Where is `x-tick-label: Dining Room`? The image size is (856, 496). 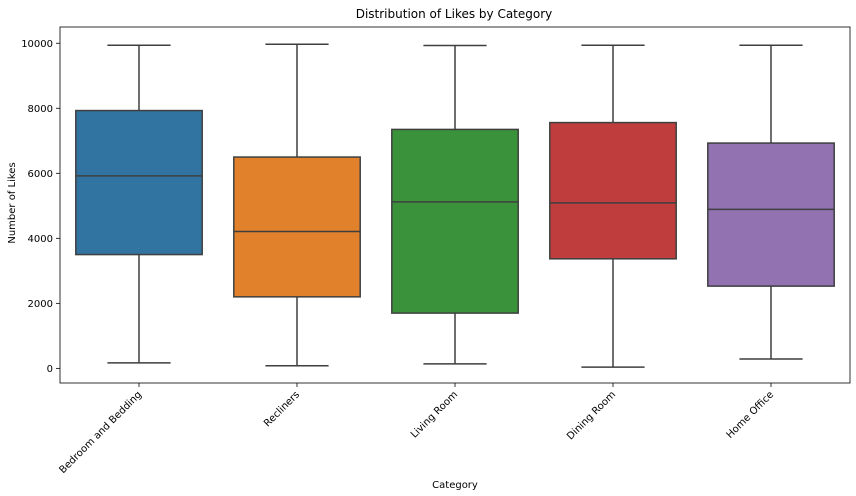
x-tick-label: Dining Room is located at coordinates (591, 415).